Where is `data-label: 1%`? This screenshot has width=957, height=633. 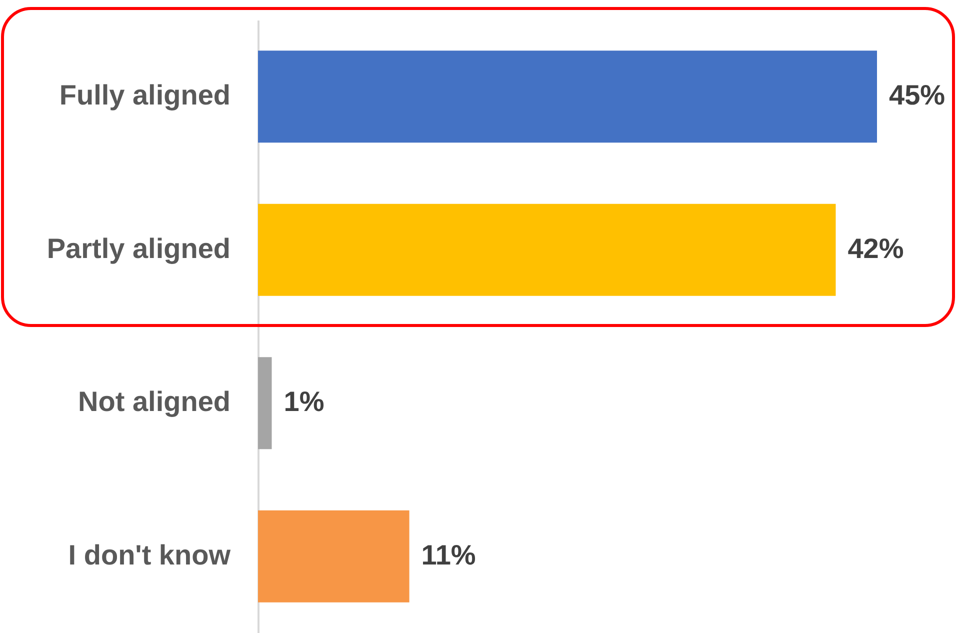 data-label: 1% is located at coordinates (304, 402).